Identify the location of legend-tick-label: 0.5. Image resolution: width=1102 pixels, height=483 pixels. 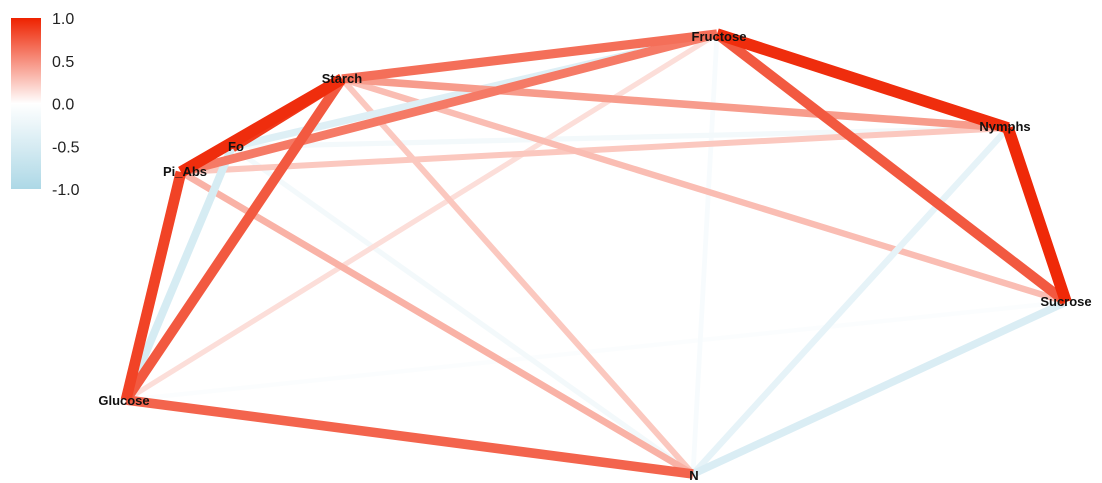
(63, 62).